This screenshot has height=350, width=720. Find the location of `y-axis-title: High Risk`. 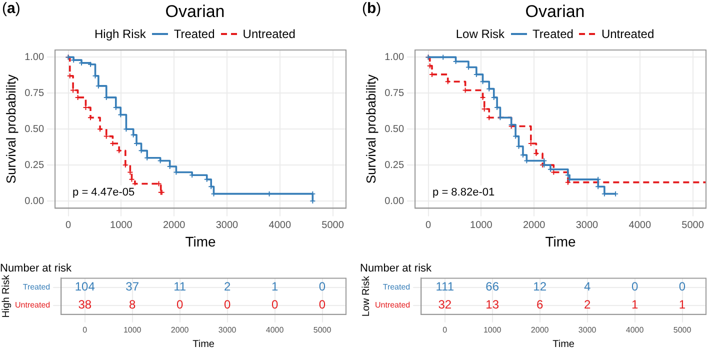

y-axis-title: High Risk is located at coordinates (6, 296).